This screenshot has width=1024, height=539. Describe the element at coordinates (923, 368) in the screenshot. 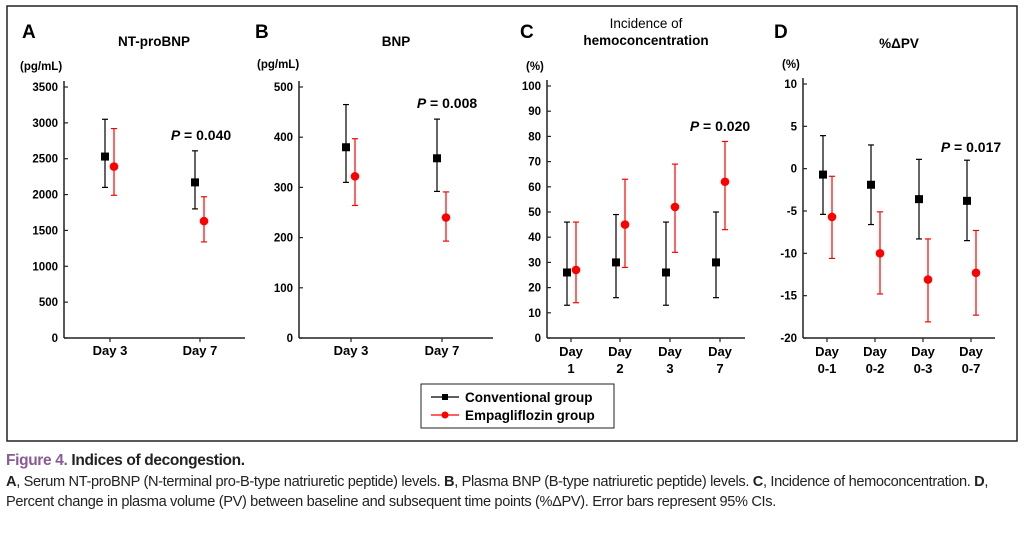

I see `x-tick-label: 0-3` at that location.